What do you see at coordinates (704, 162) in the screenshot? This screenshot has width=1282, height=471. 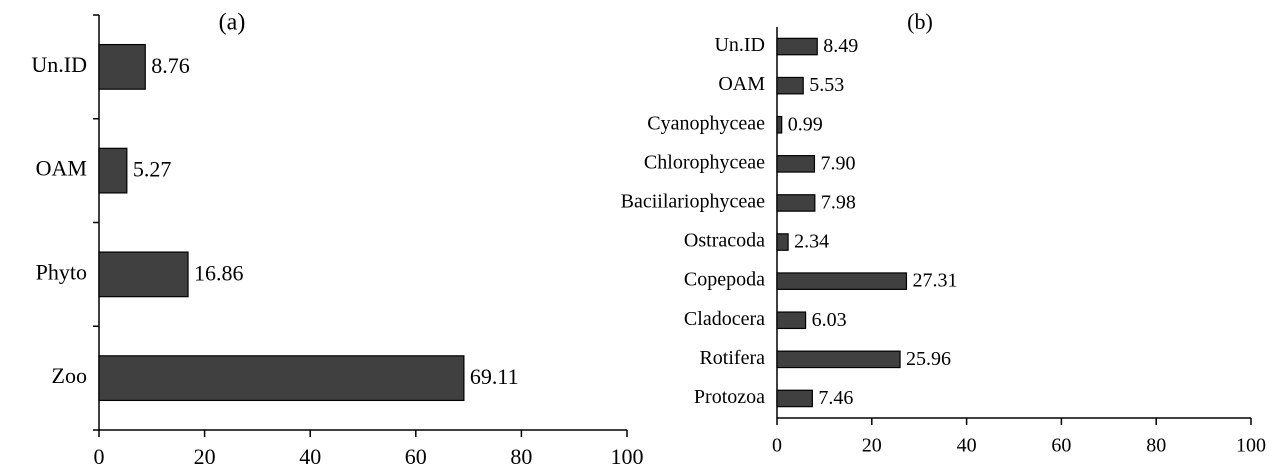 I see `y-tick-label: Chlorophyceae` at bounding box center [704, 162].